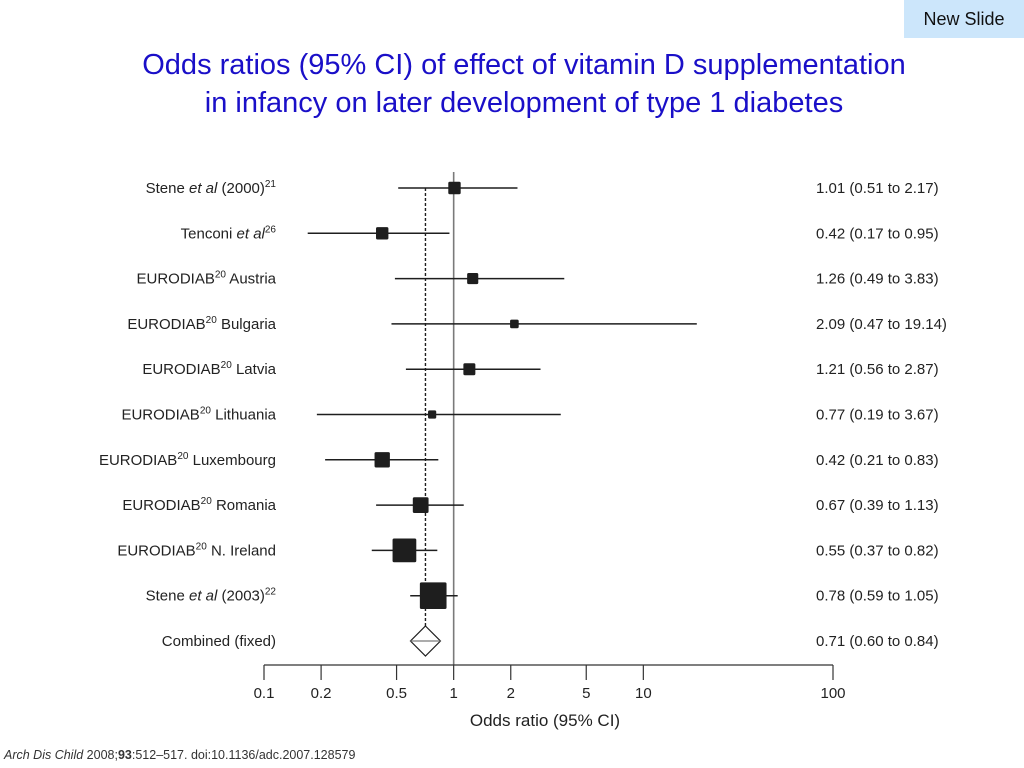 This screenshot has width=1024, height=768. I want to click on or-ci-value: 0.77 (0.19 to 3.67), so click(877, 415).